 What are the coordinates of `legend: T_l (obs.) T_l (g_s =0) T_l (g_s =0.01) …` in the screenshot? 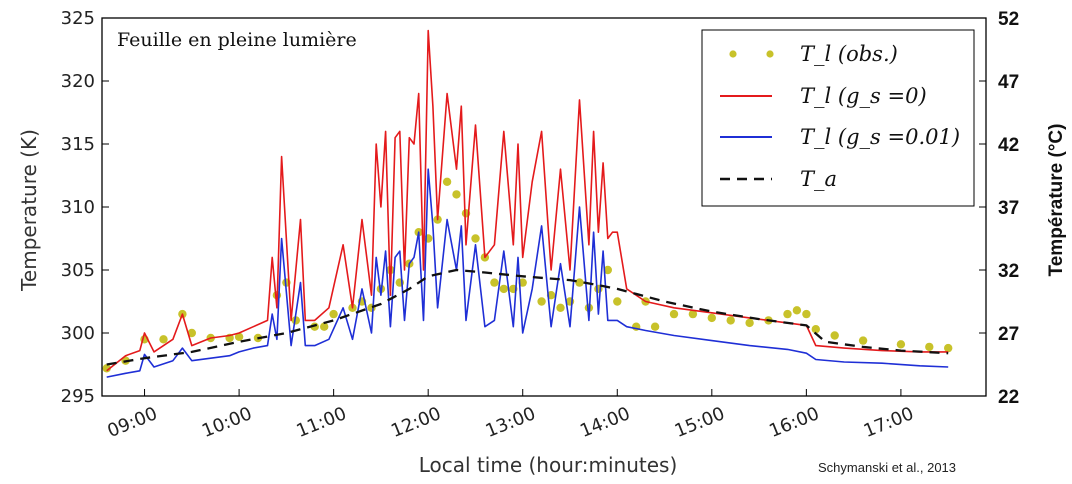 It's located at (838, 118).